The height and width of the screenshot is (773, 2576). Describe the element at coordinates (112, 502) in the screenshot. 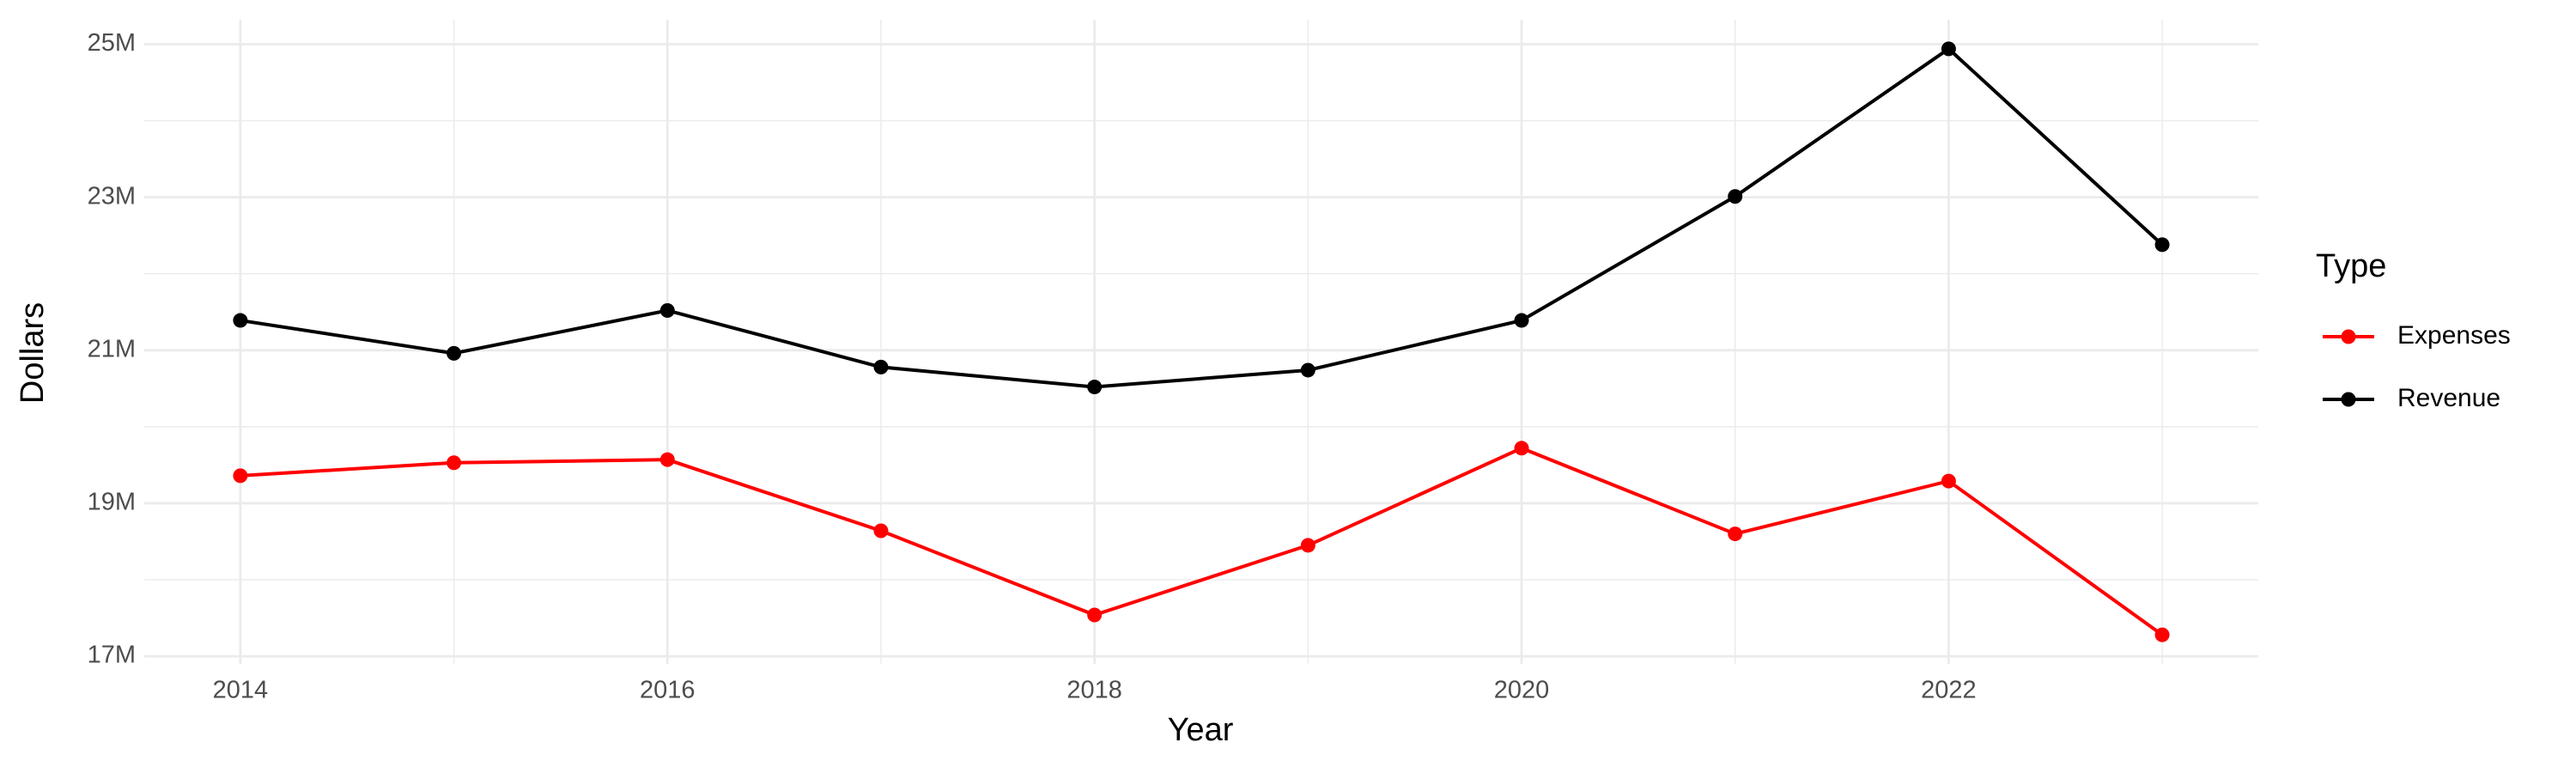

I see `y-tick-label: 19M` at that location.